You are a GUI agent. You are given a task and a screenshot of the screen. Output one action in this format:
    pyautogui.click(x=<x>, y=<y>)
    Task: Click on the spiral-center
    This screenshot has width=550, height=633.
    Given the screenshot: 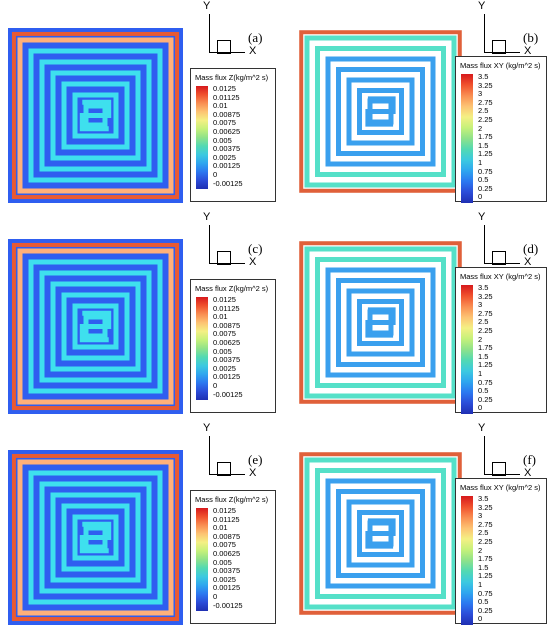 What is the action you would take?
    pyautogui.click(x=380, y=111)
    